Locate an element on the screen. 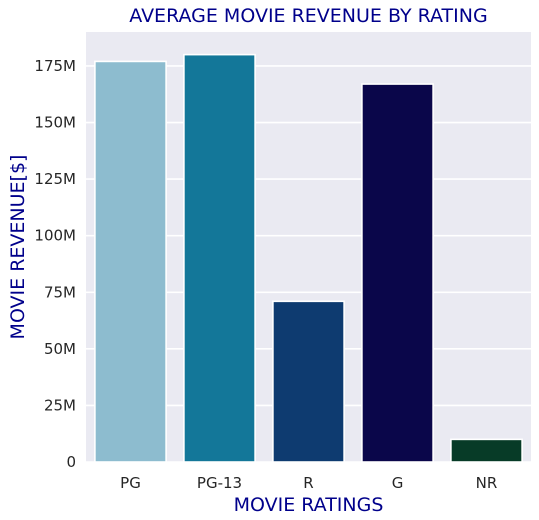  y-axis-label: MOVIE REVENUE[$] is located at coordinates (18, 247).